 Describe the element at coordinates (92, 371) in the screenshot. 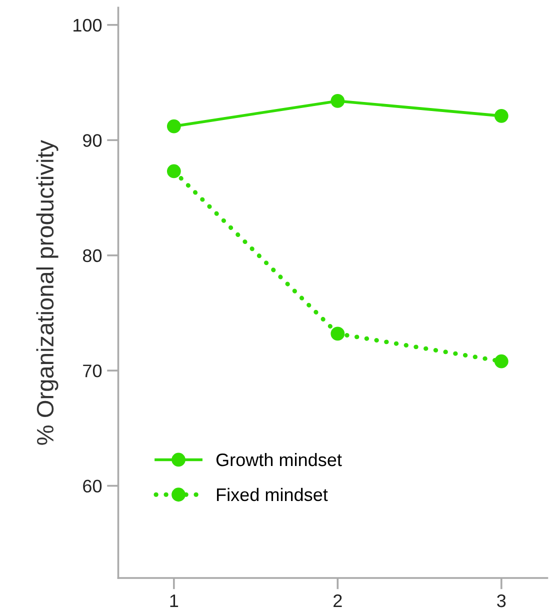

I see `y-tick-label: 70` at that location.